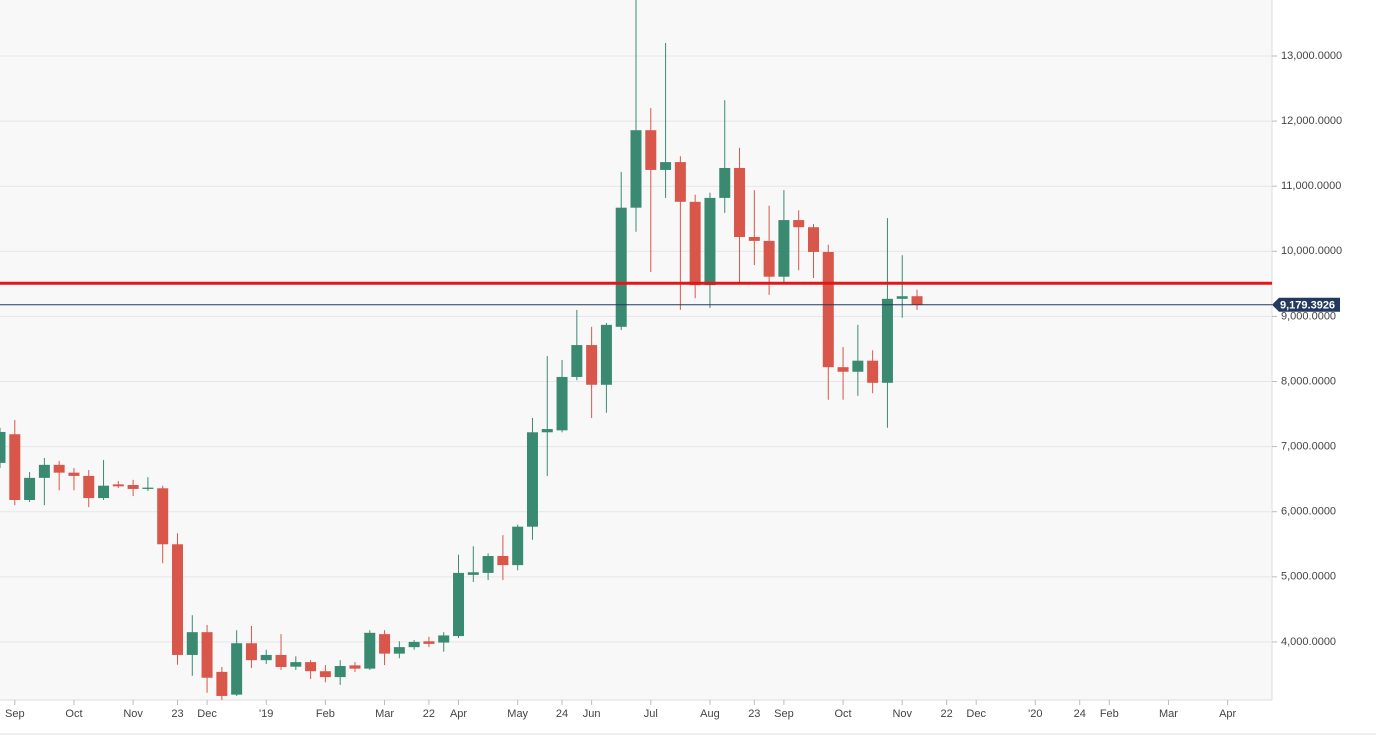 The image size is (1376, 741). I want to click on y-tick-label: 8,000.0000, so click(1308, 381).